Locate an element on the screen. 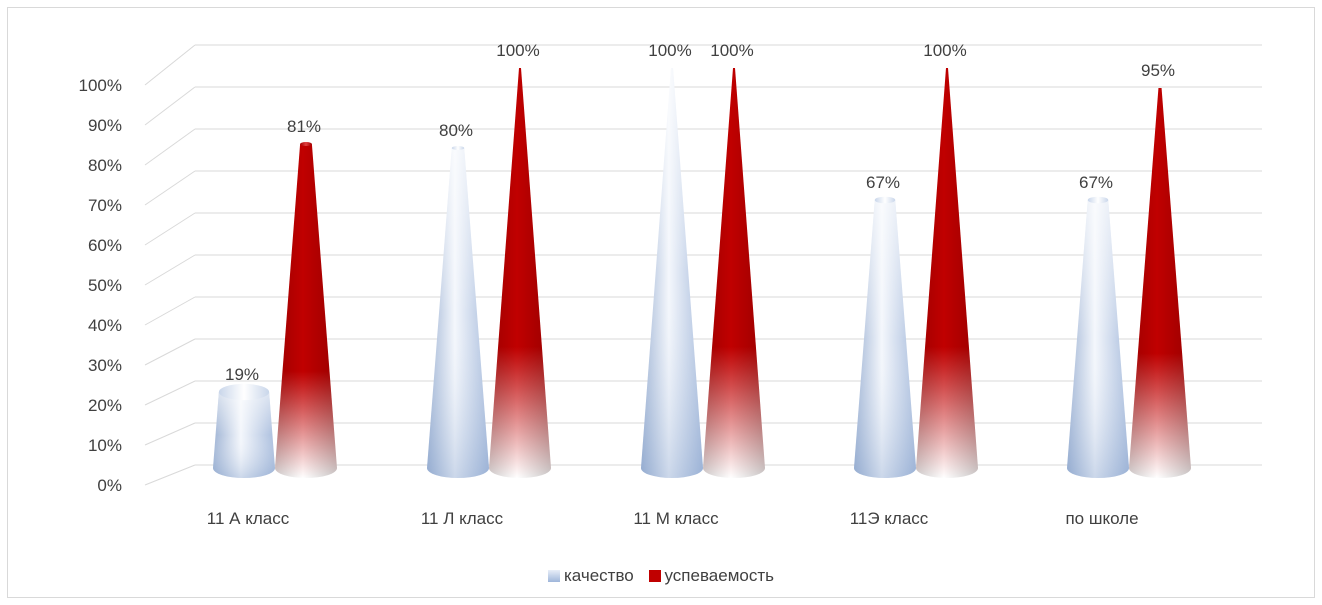  performance-data-label: 95% is located at coordinates (1158, 70).